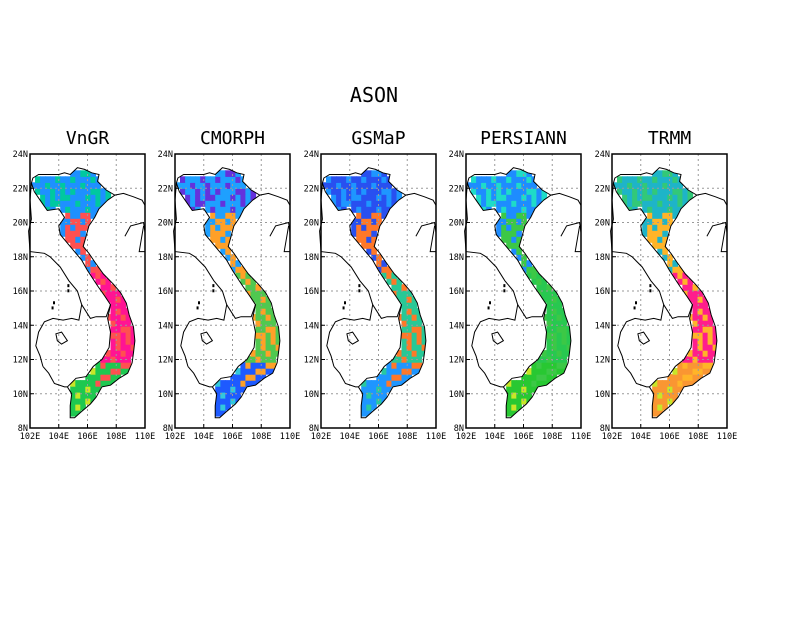 Image resolution: width=800 pixels, height=618 pixels. What do you see at coordinates (62, 338) in the screenshot?
I see `lake-outline` at bounding box center [62, 338].